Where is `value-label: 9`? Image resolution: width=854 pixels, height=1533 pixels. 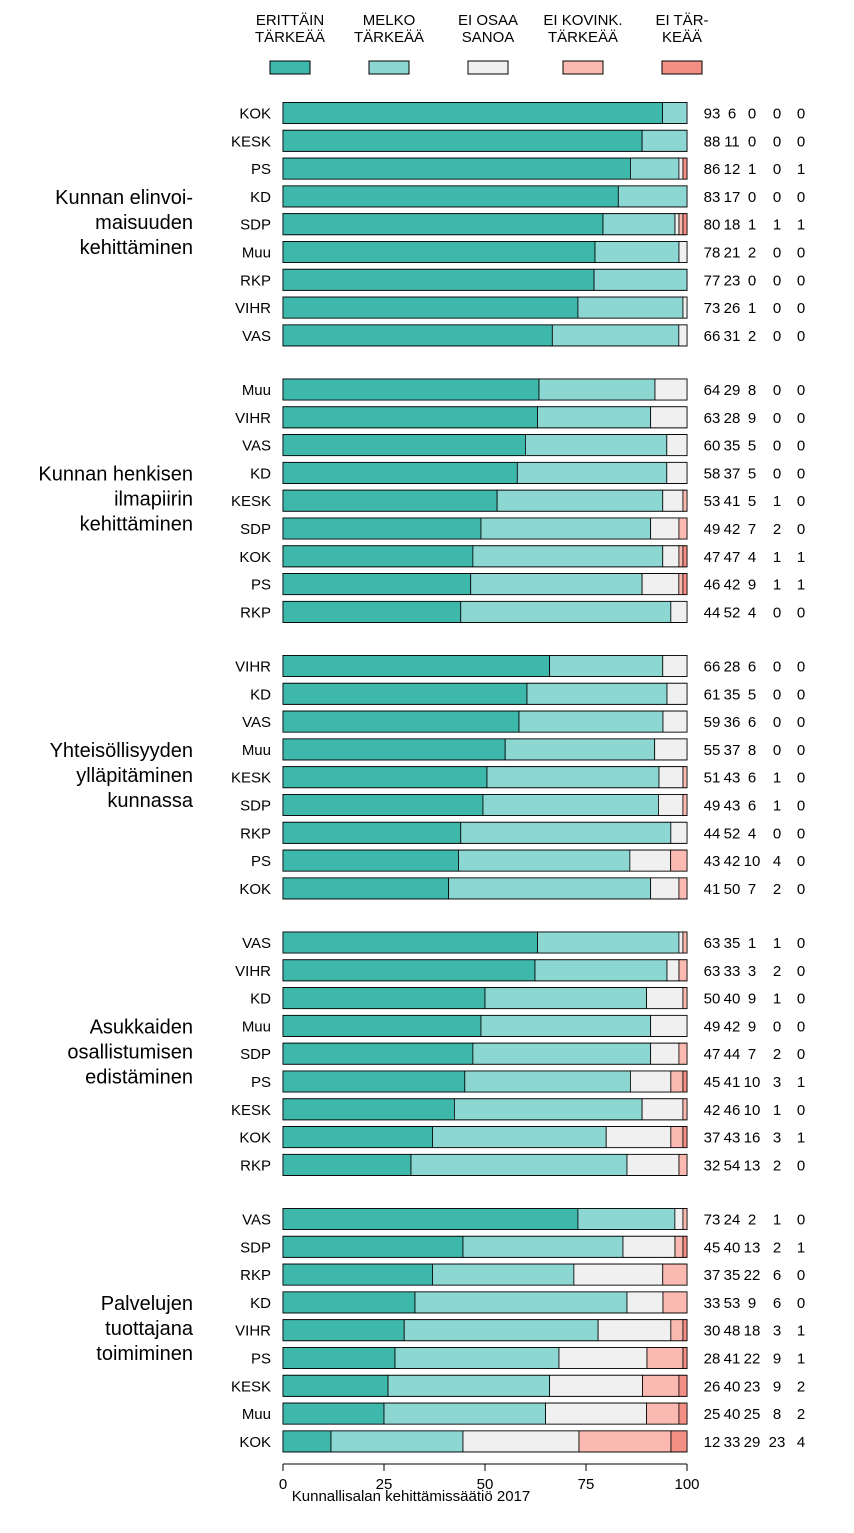
value-label: 9 is located at coordinates (752, 1026).